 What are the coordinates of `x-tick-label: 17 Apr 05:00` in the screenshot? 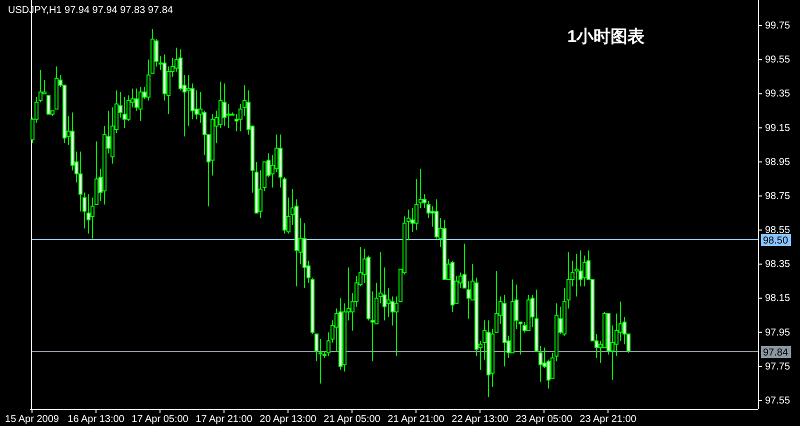 It's located at (160, 419).